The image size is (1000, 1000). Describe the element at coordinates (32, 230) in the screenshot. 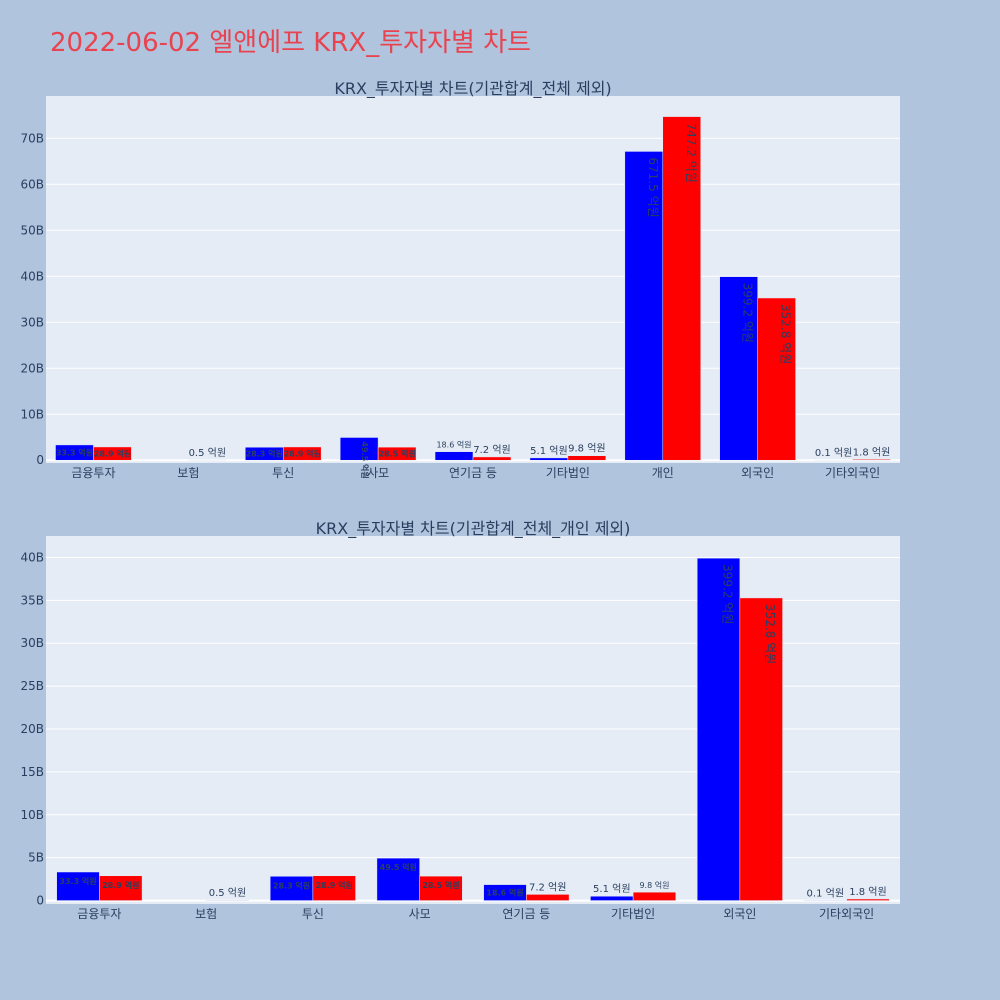

I see `y-tick-label: 50B` at that location.